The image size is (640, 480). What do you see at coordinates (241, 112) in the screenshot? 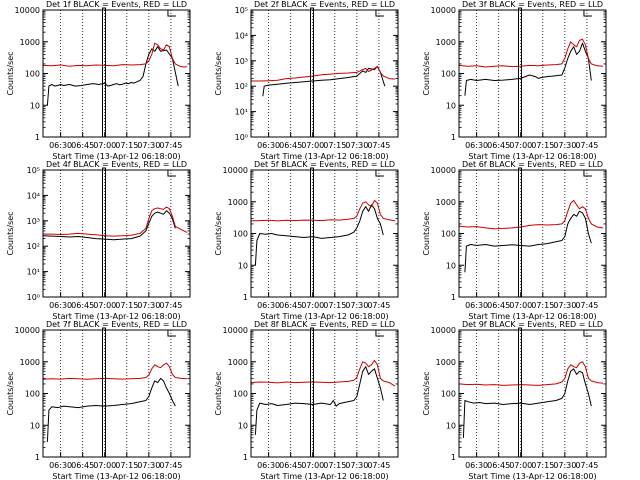
I see `y-tick-label: 10¹` at bounding box center [241, 112].